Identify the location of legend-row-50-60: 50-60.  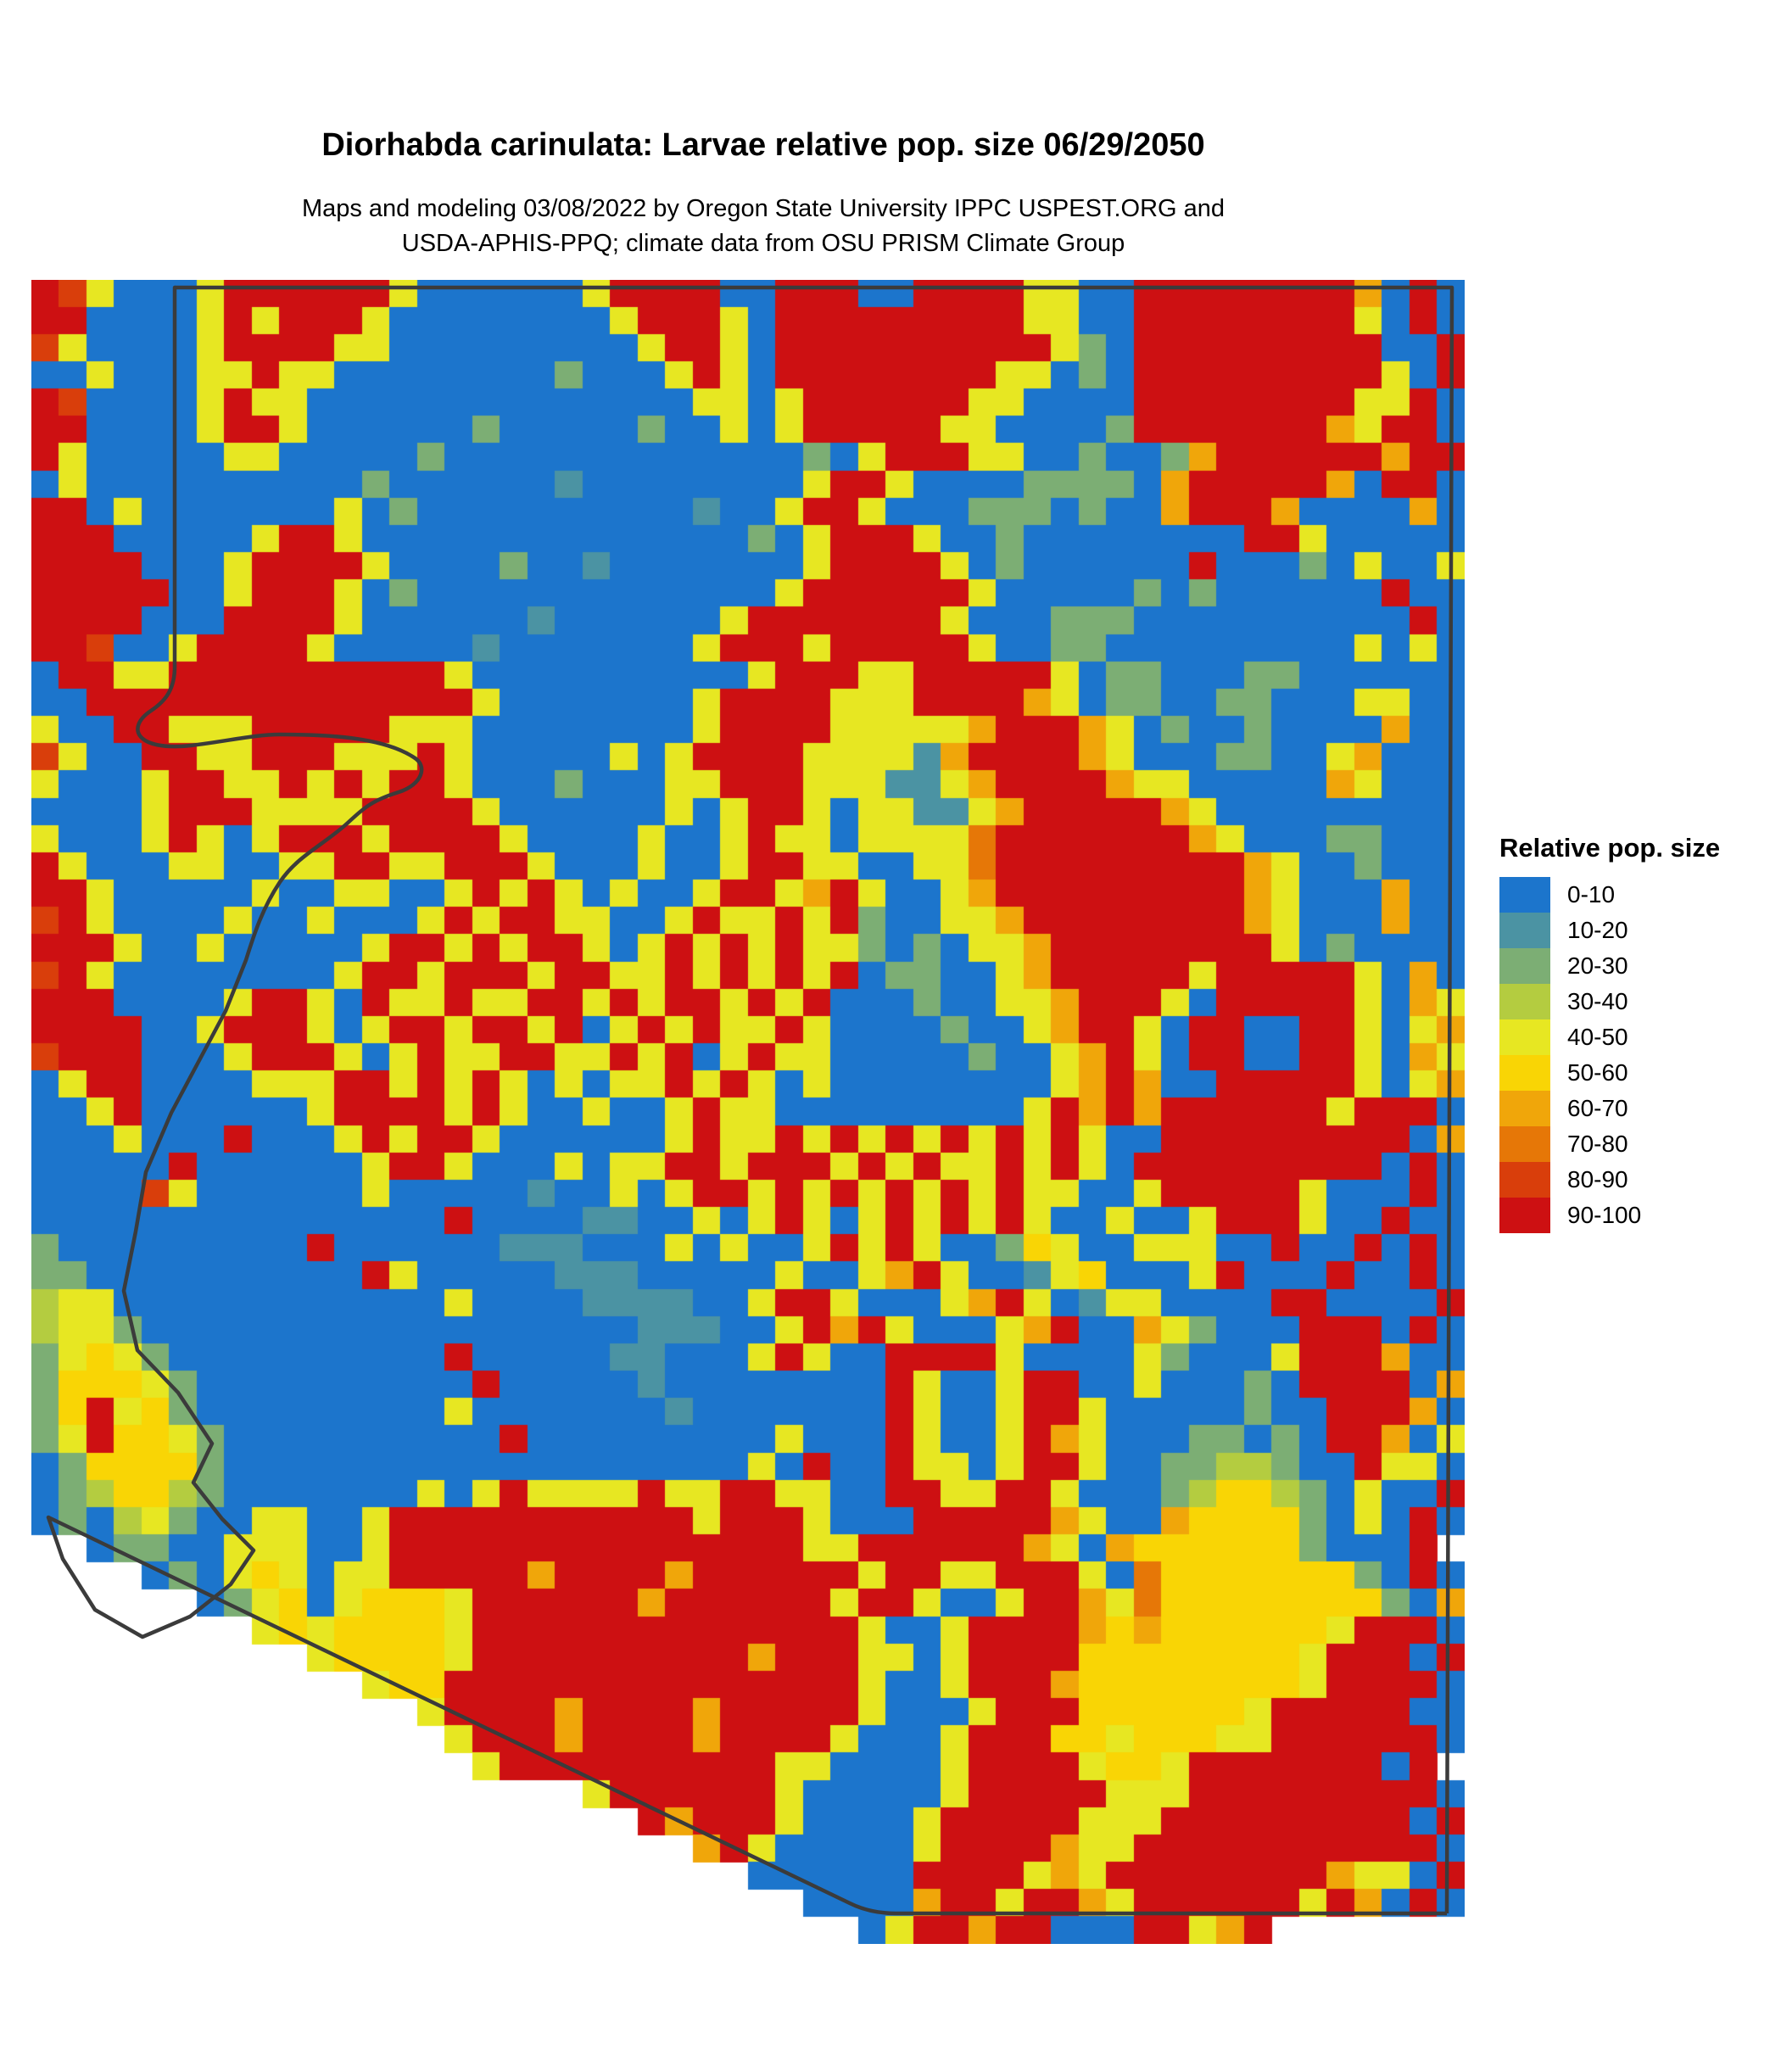
(1610, 1073).